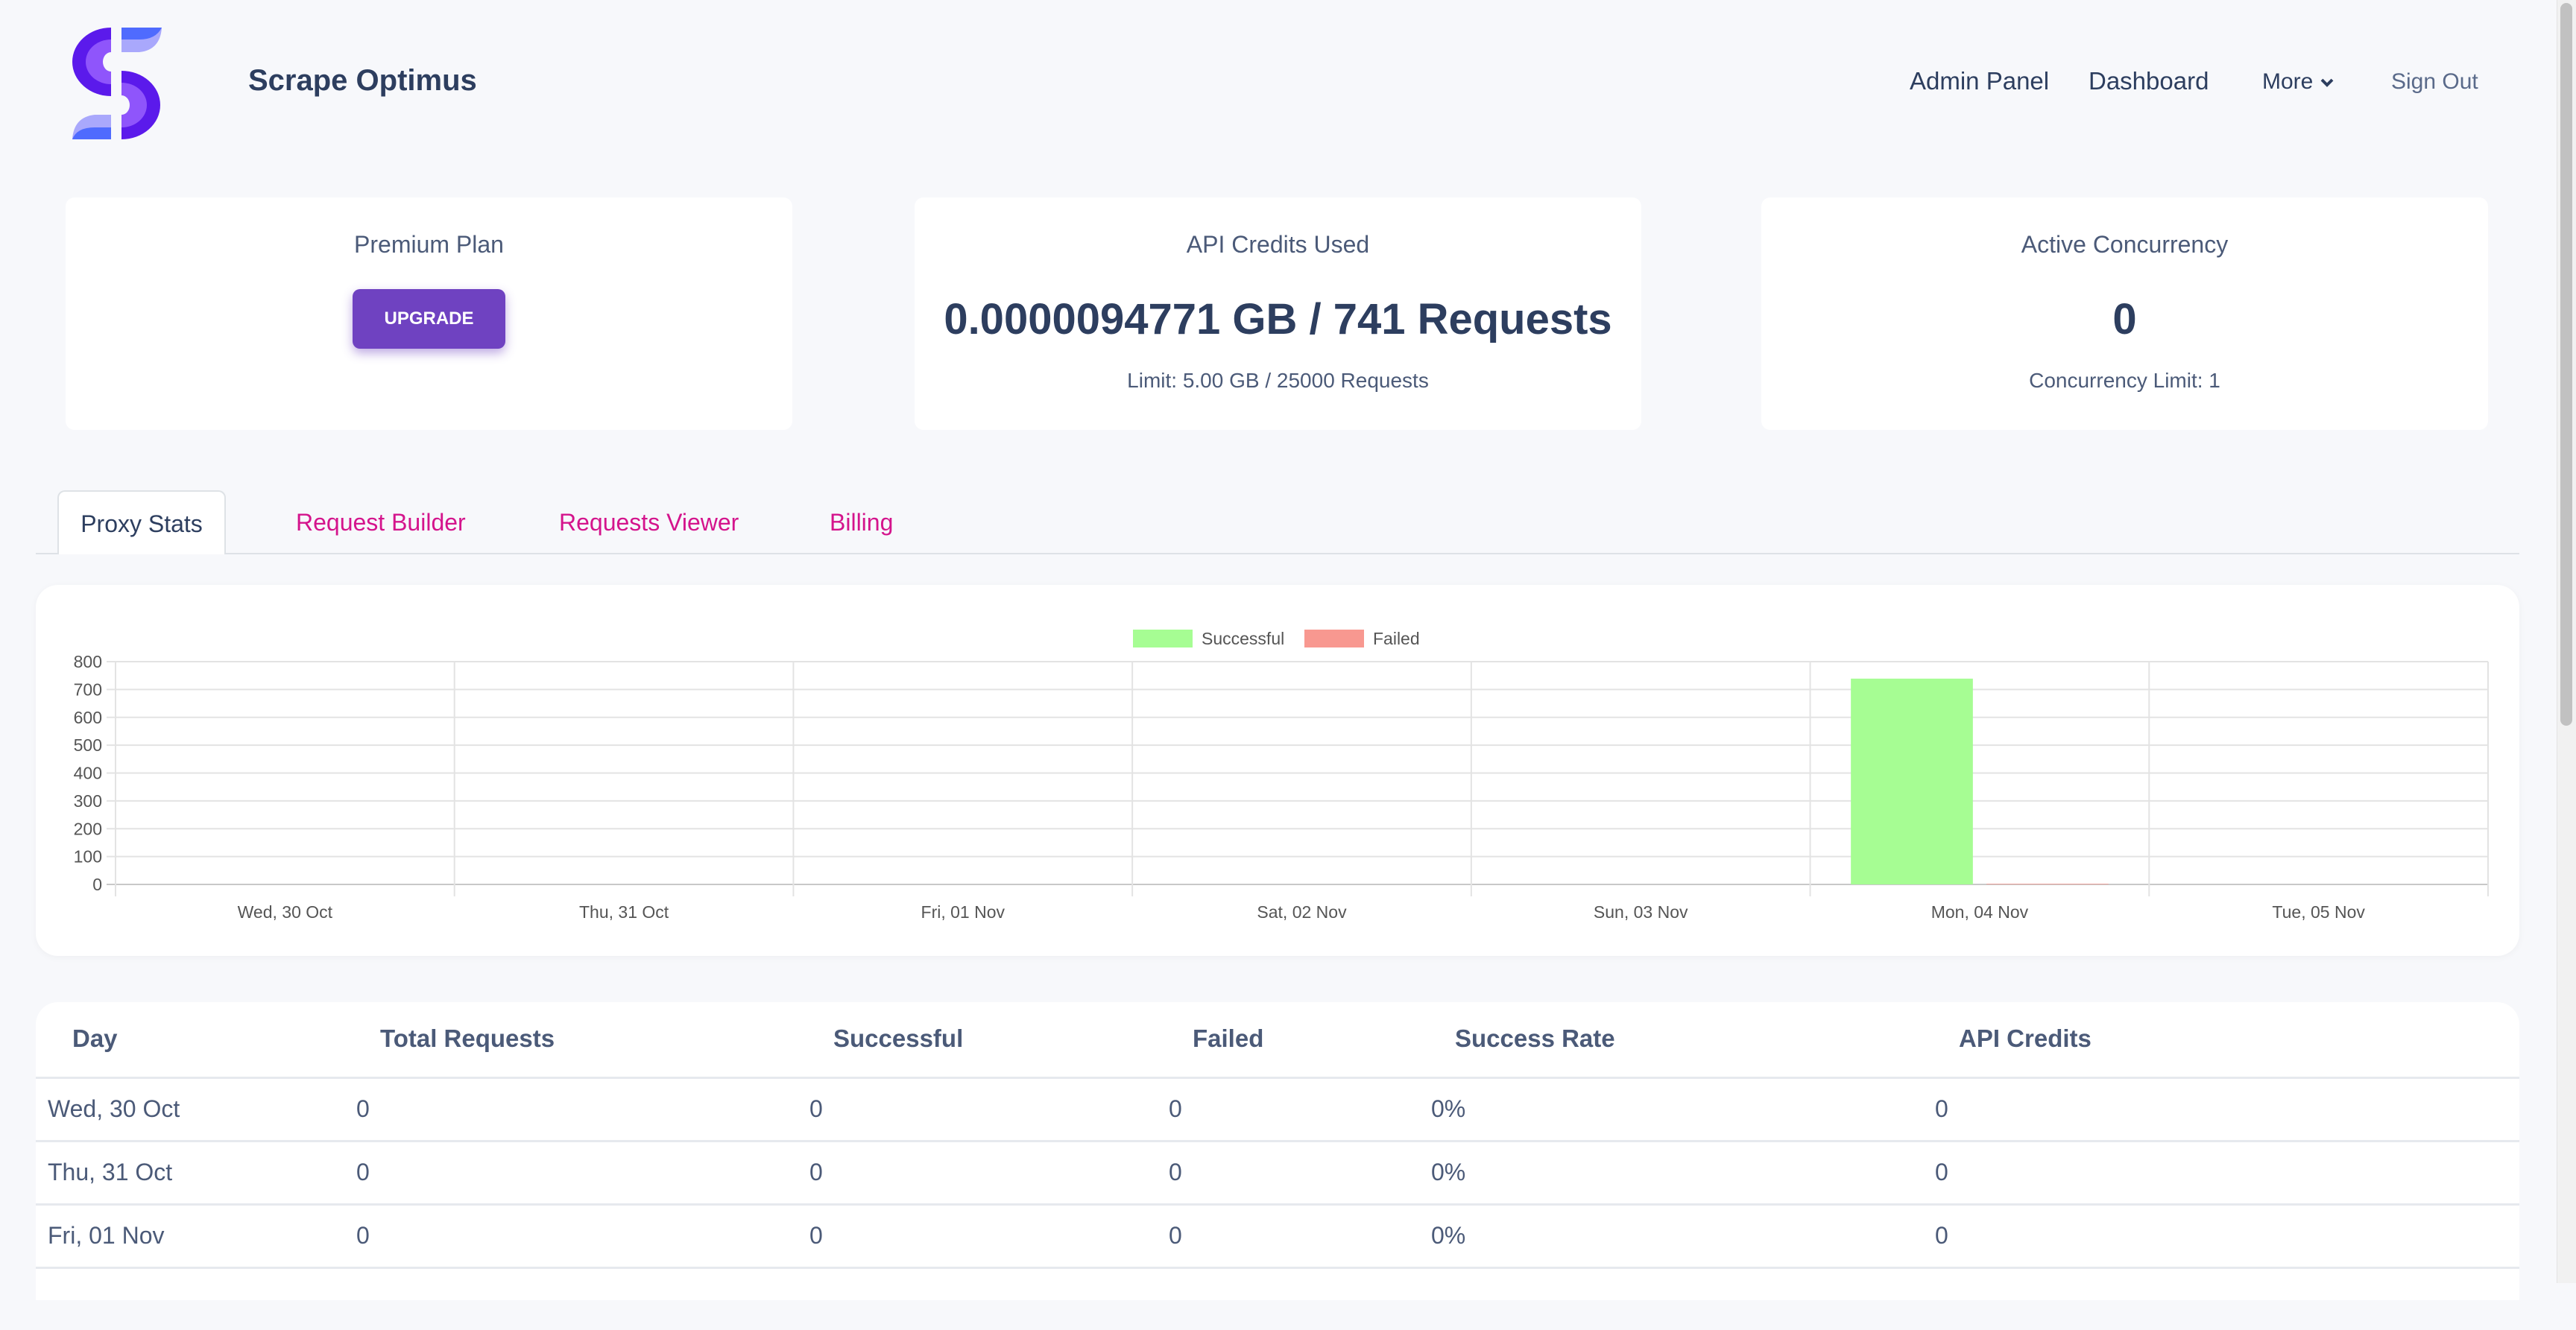 This screenshot has height=1330, width=2576. What do you see at coordinates (2124, 319) in the screenshot?
I see `concurrency-value: 0` at bounding box center [2124, 319].